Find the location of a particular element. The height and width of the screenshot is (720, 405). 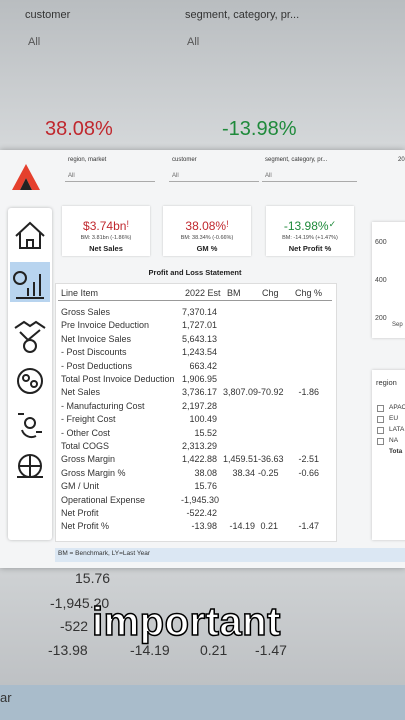

table-value: -0.25 is located at coordinates (268, 472).